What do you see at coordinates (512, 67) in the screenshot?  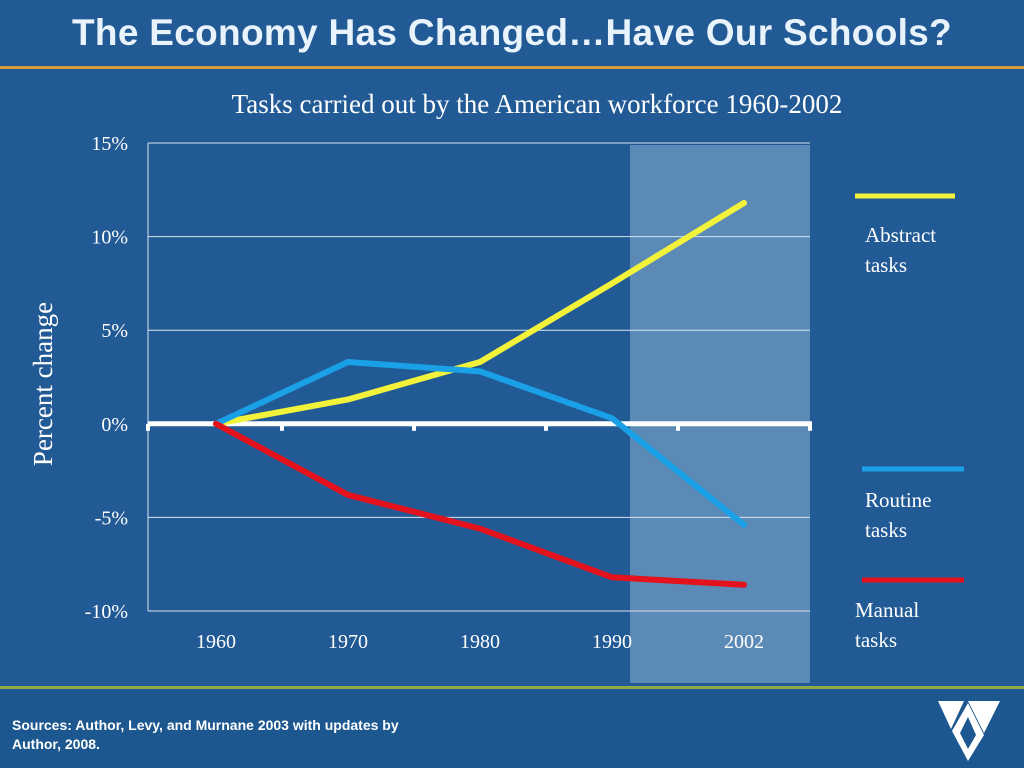 I see `title-divider` at bounding box center [512, 67].